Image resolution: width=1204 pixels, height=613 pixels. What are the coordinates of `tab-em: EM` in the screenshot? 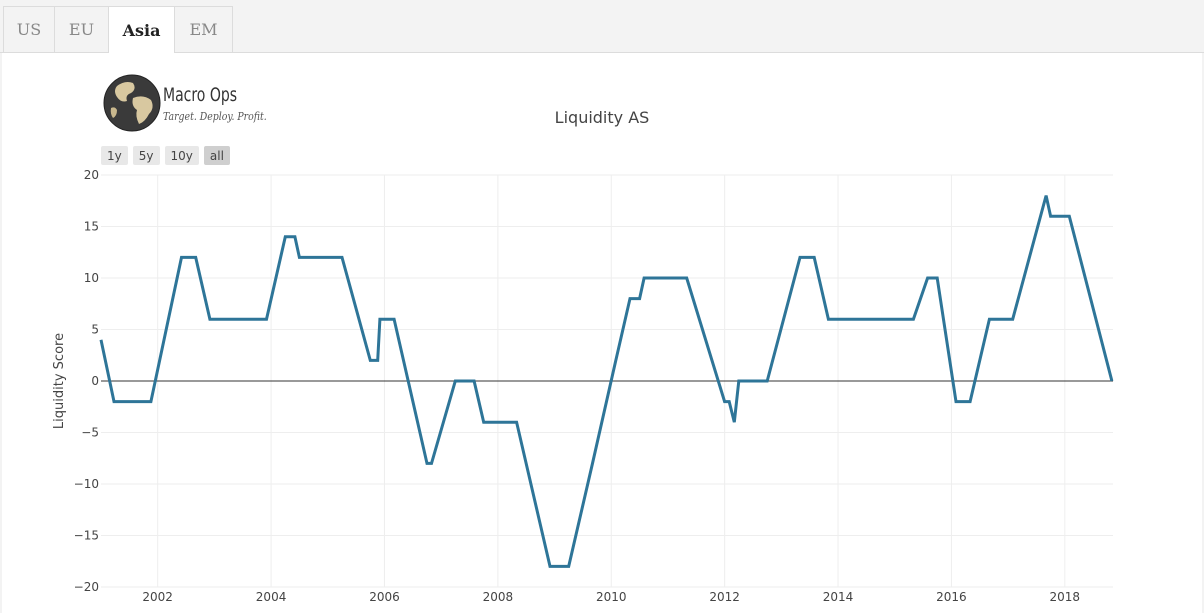 It's located at (203, 29).